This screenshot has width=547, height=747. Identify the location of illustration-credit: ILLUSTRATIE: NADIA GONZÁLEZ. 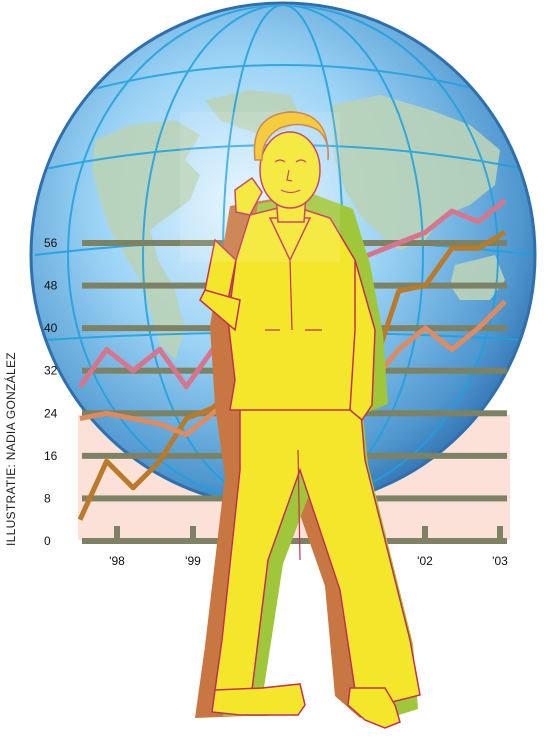
(11, 449).